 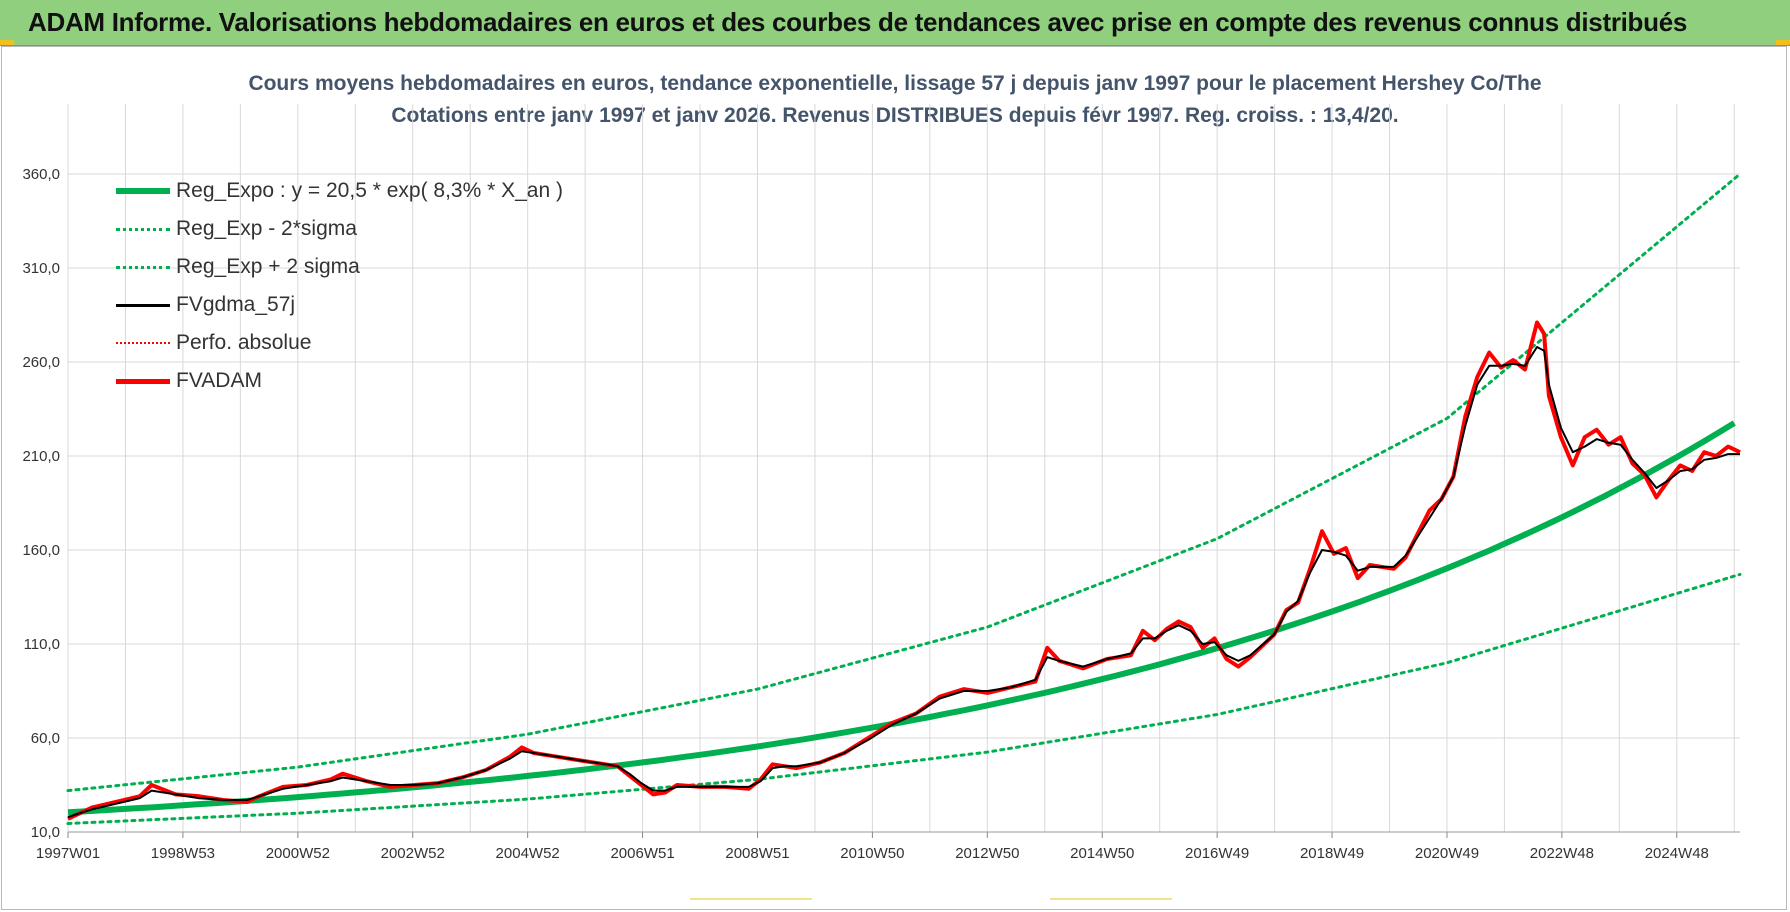 What do you see at coordinates (7, 42) in the screenshot?
I see `corner-marker-left` at bounding box center [7, 42].